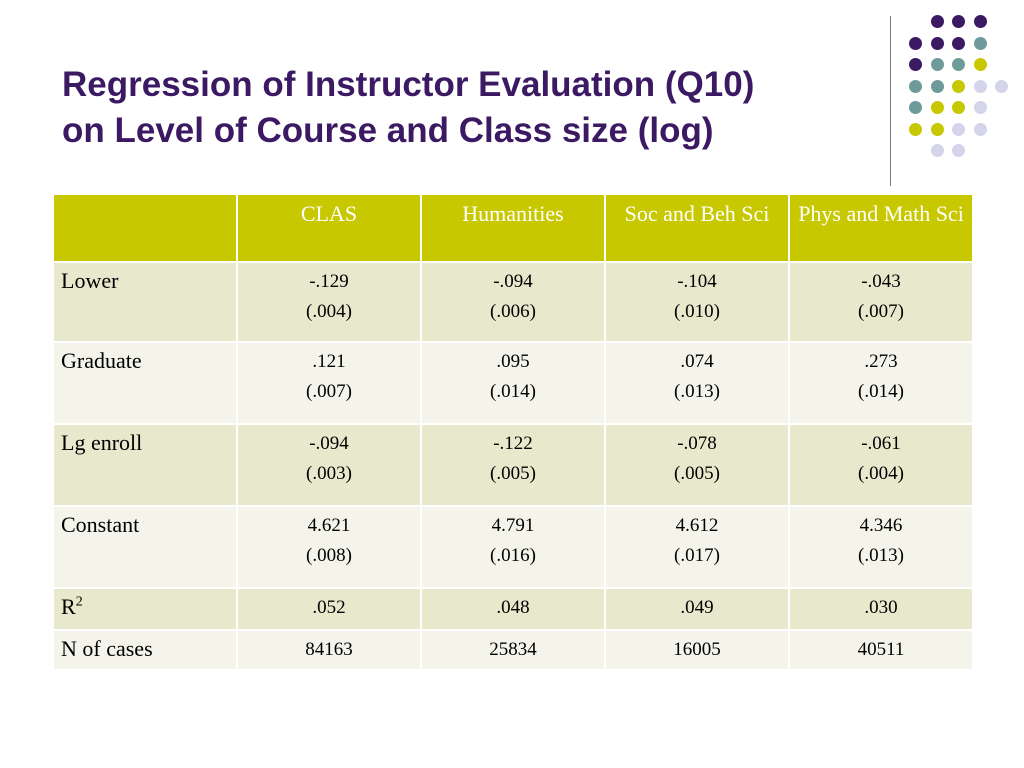  What do you see at coordinates (881, 311) in the screenshot?
I see `std-error: (.007)` at bounding box center [881, 311].